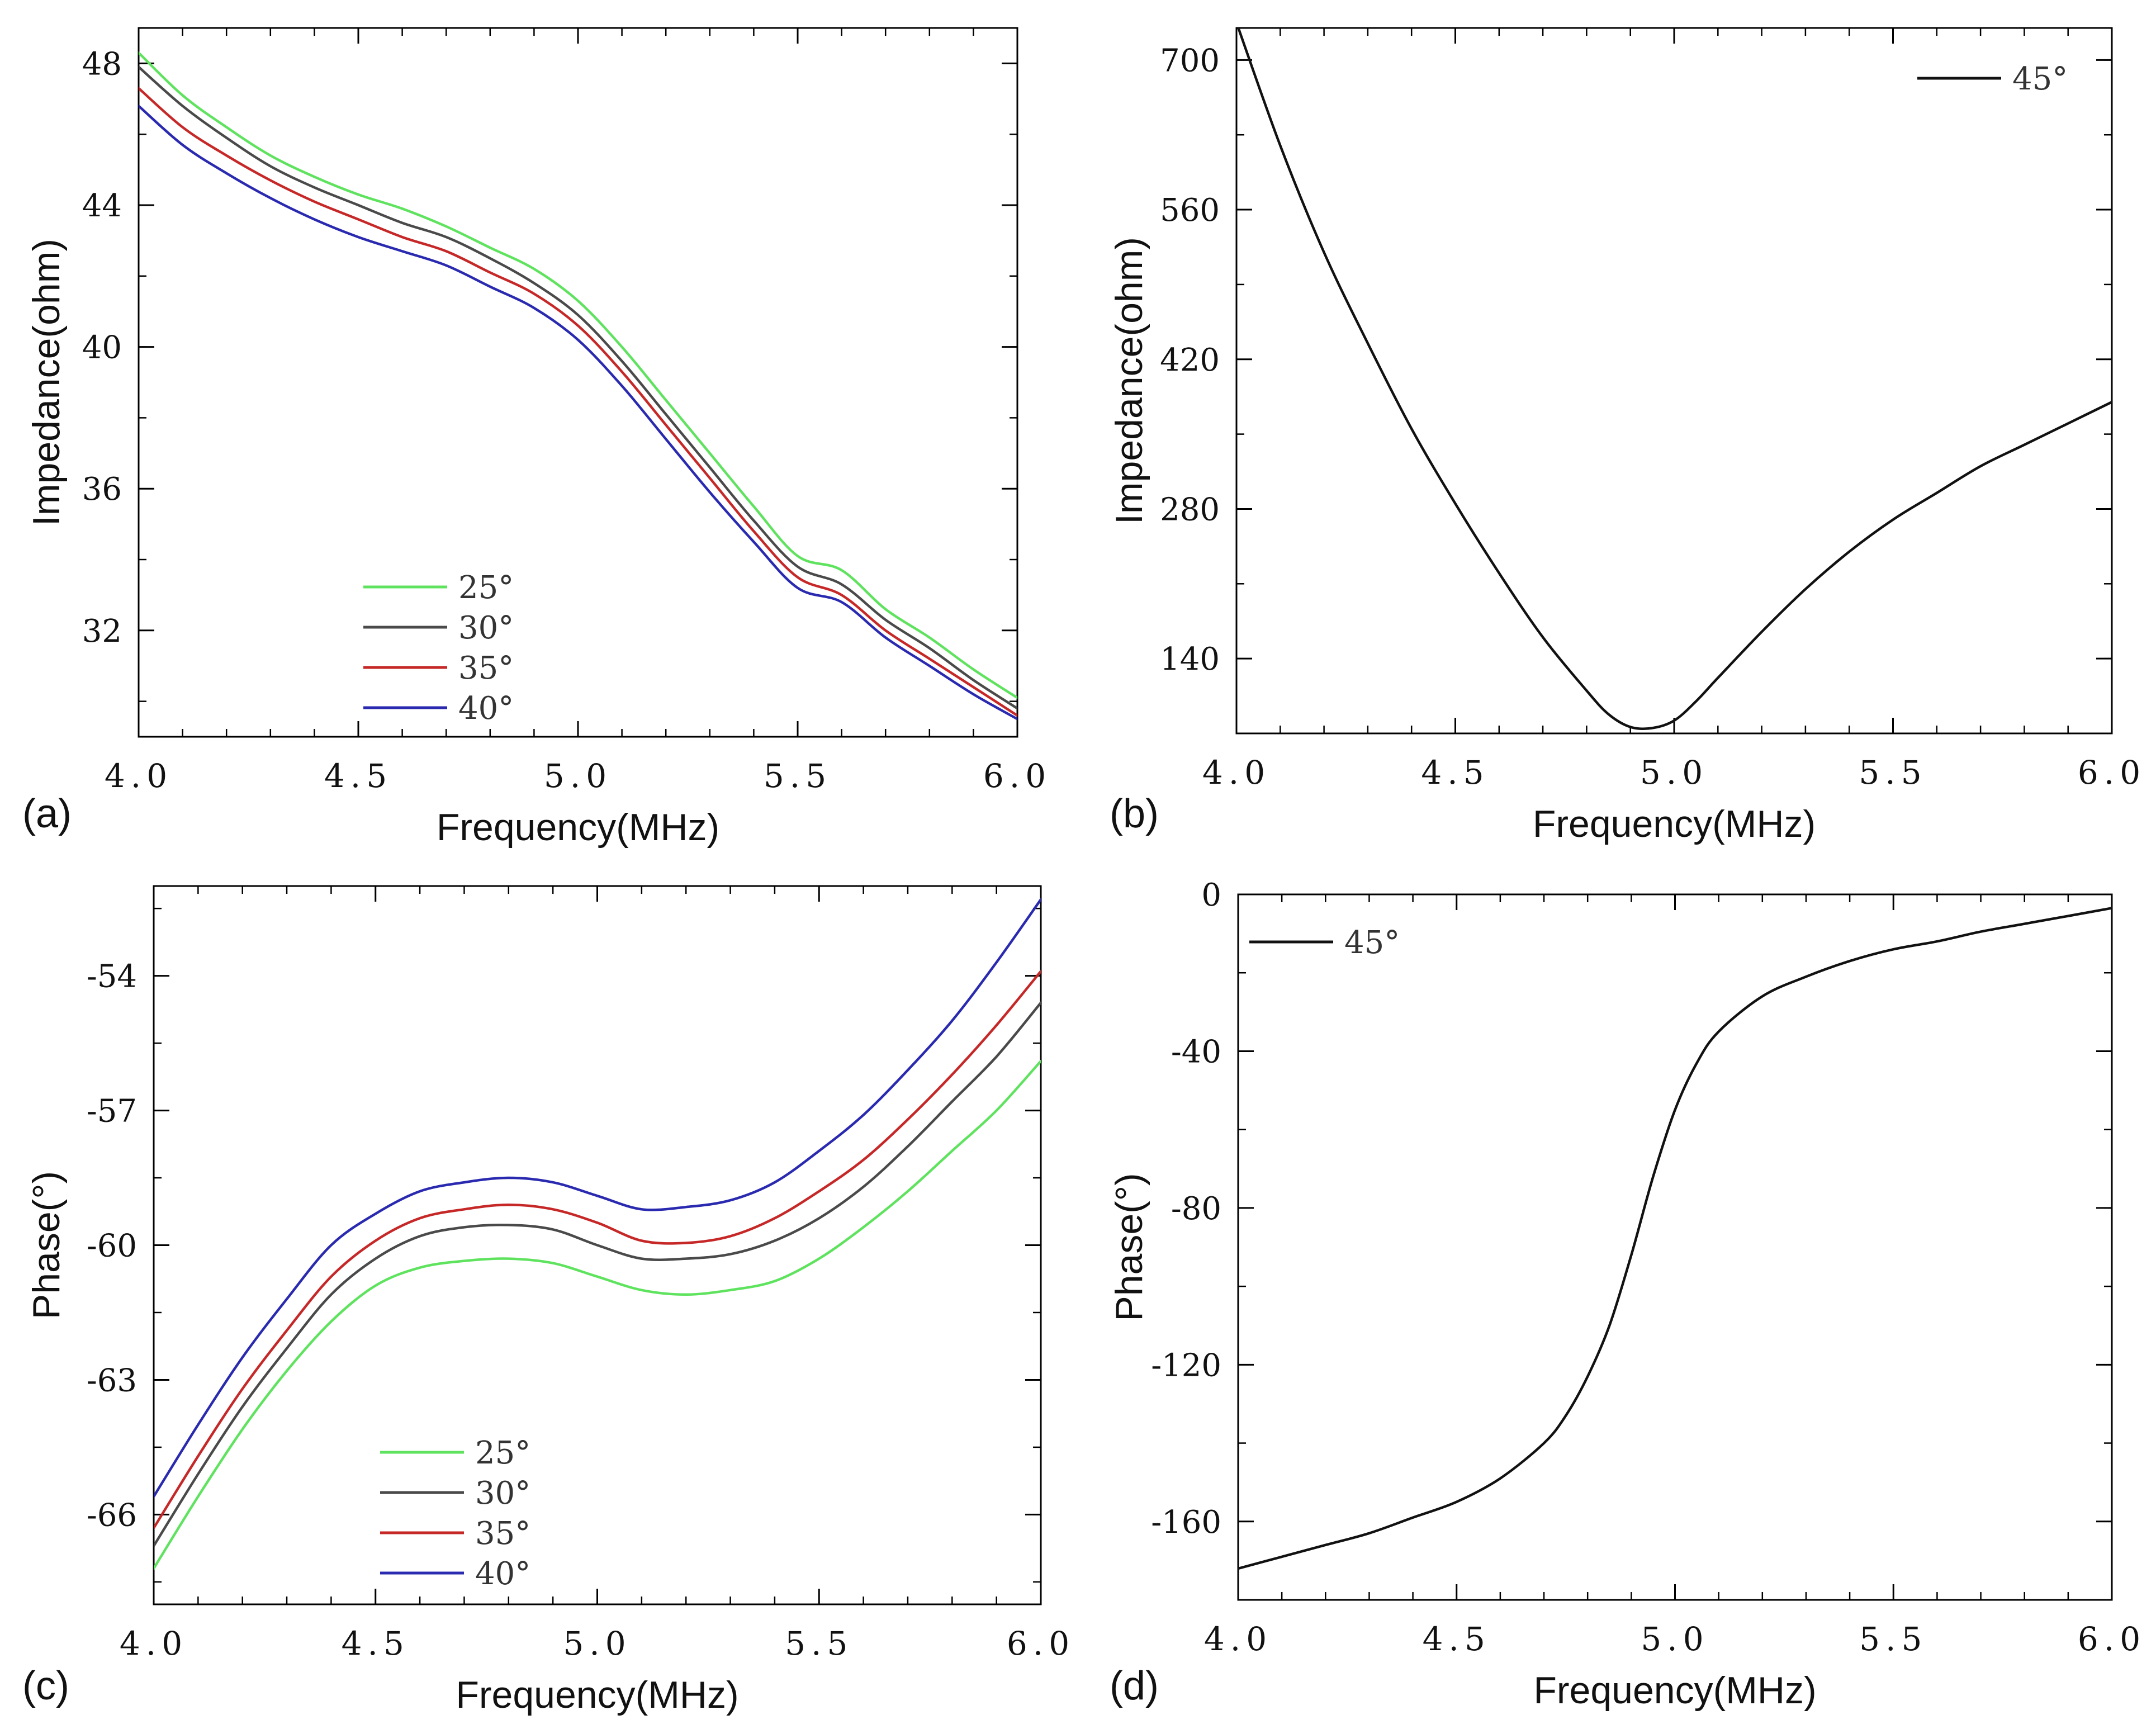  What do you see at coordinates (1190, 659) in the screenshot?
I see `y-tick-label: 140` at bounding box center [1190, 659].